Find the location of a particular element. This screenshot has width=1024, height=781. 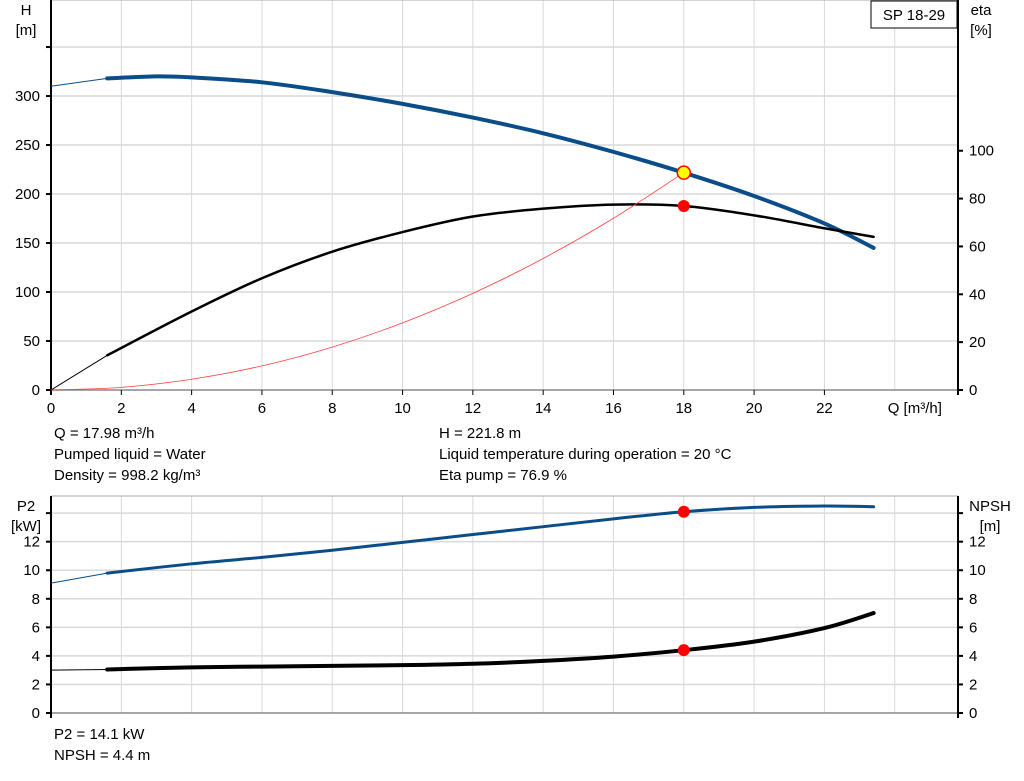

x-tick-label: 4 is located at coordinates (191, 408).